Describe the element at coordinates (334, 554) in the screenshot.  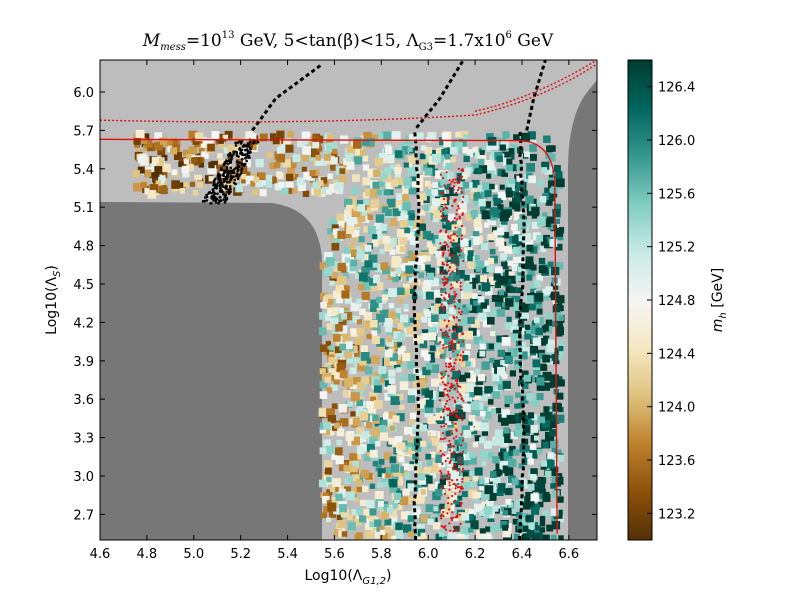
I see `x-tick-label: 5.6` at that location.